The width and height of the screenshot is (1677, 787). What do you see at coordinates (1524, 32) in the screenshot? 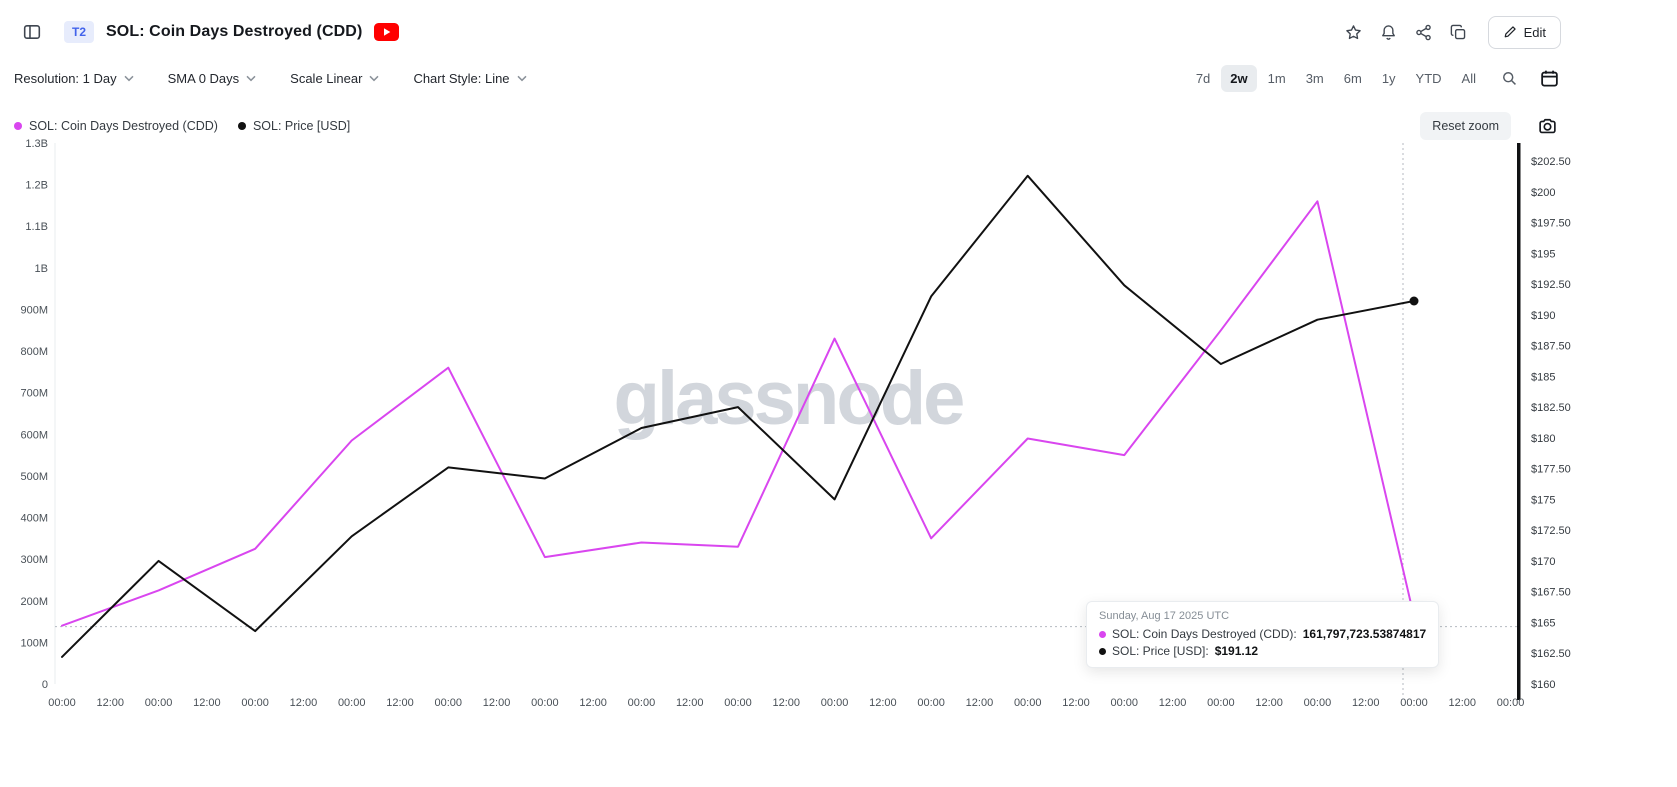
I see `edit-button: Edit` at bounding box center [1524, 32].